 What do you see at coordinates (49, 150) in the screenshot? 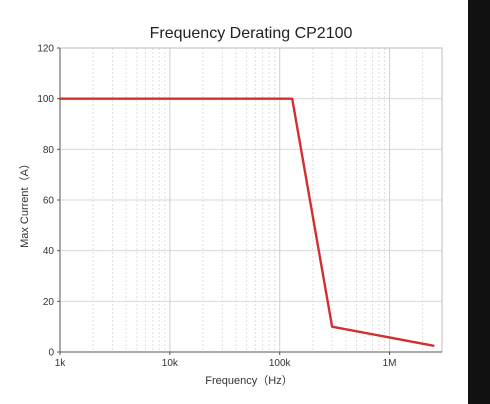
I see `y-tick-label: 80` at bounding box center [49, 150].